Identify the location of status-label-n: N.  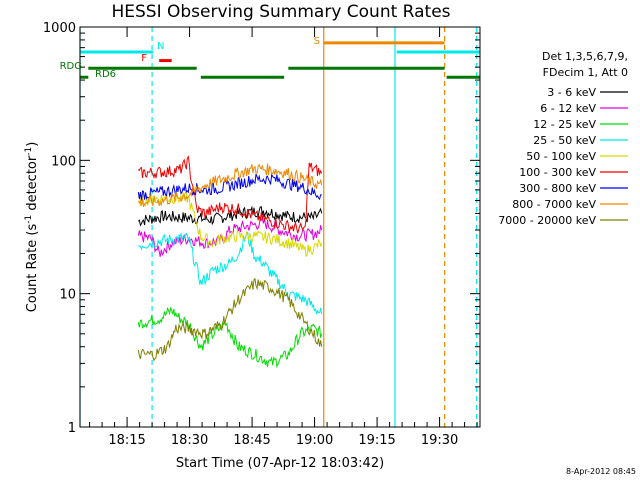
(160, 46).